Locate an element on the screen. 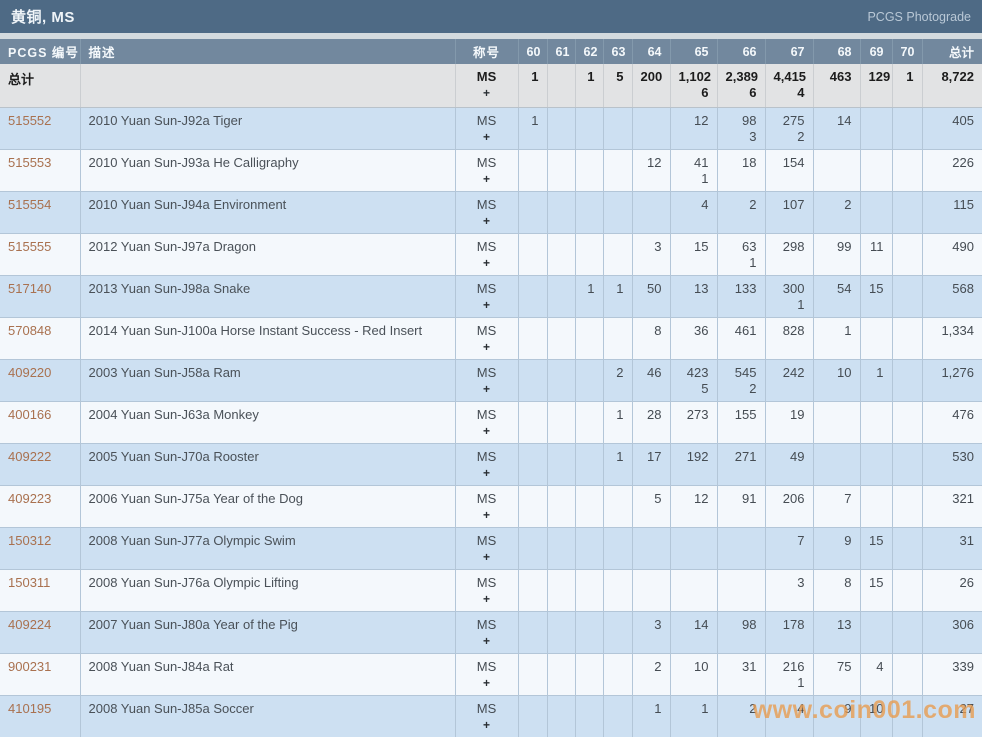 The height and width of the screenshot is (737, 982). grade-cell-66: 91 is located at coordinates (741, 506).